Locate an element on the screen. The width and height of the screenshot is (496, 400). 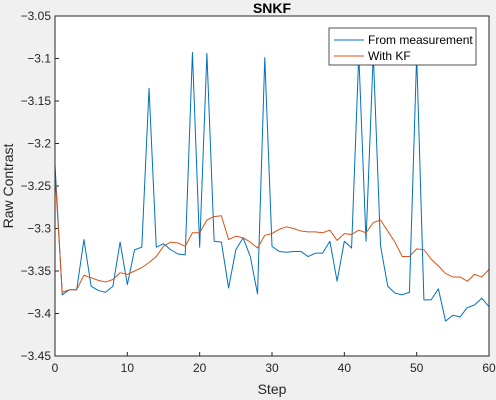
x-tick-label: 20 is located at coordinates (200, 368).